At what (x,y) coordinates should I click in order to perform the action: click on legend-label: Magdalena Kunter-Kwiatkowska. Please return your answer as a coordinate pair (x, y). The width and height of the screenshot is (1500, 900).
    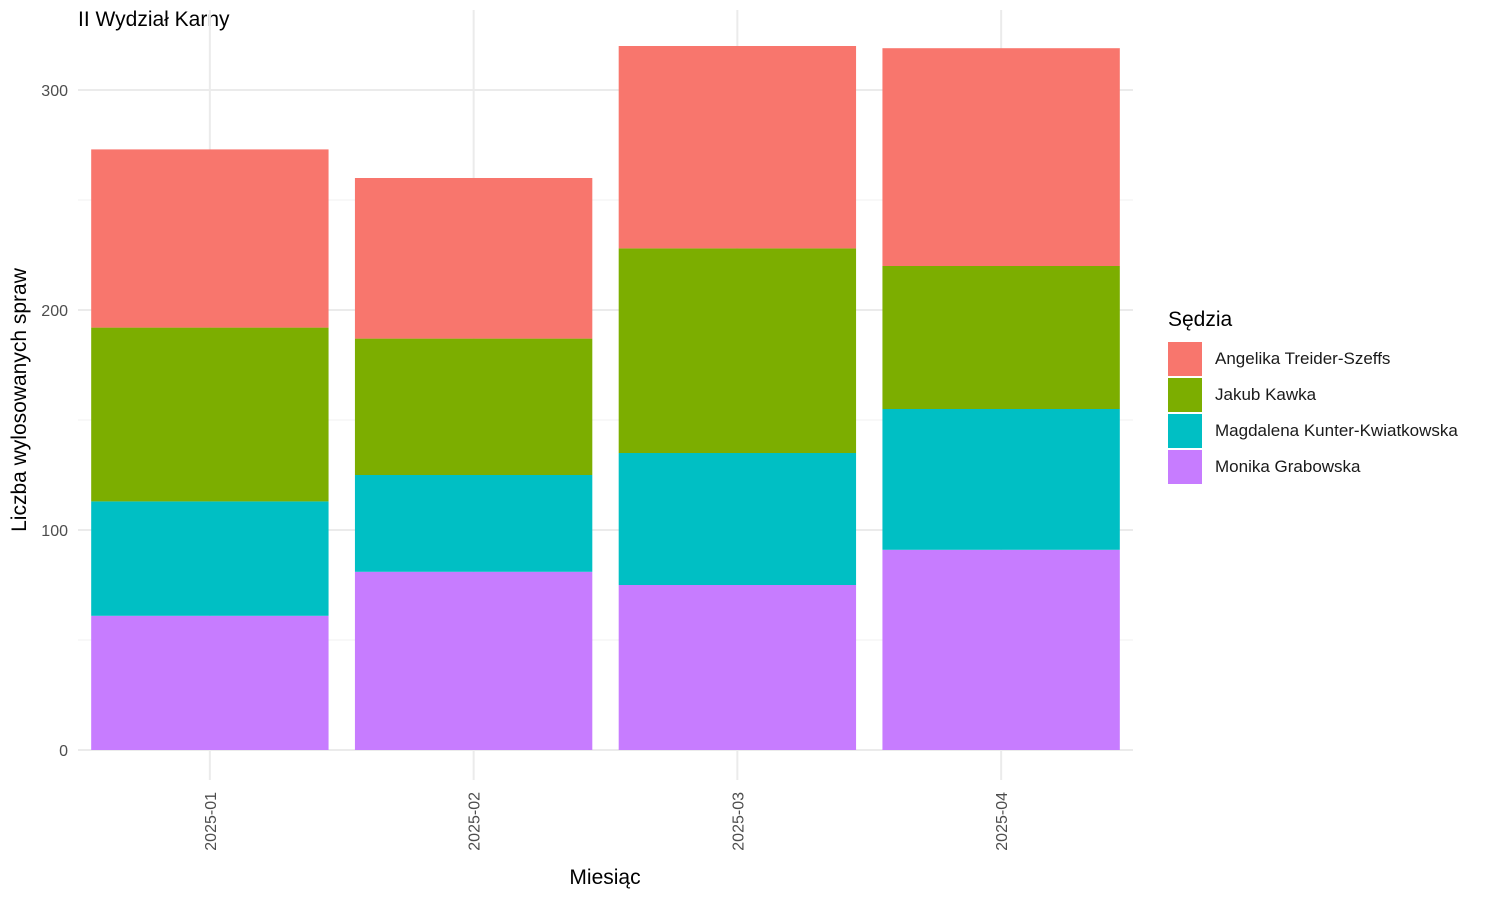
    Looking at the image, I should click on (1336, 430).